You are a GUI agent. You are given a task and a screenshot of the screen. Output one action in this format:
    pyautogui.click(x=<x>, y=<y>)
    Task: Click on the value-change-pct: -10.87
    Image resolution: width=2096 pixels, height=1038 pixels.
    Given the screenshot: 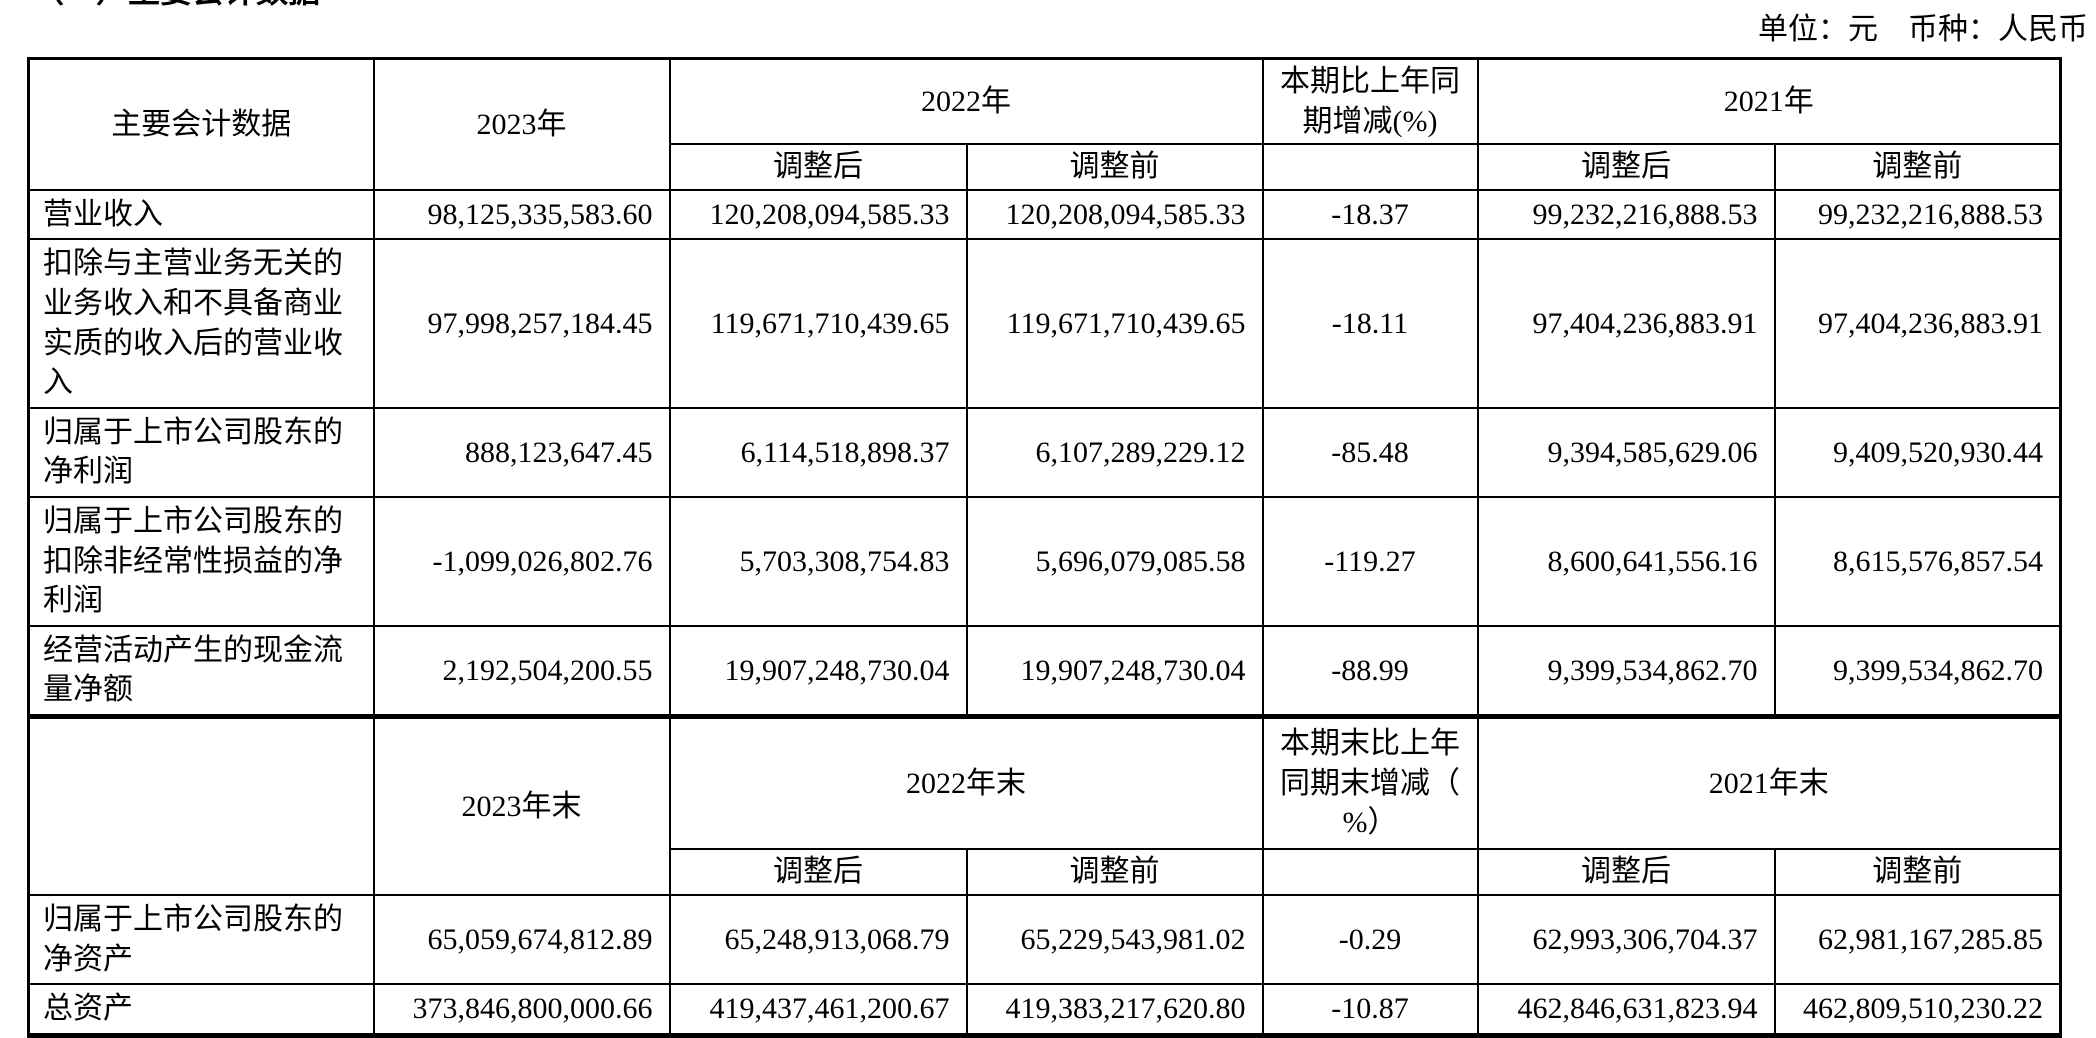 What is the action you would take?
    pyautogui.click(x=1370, y=1010)
    